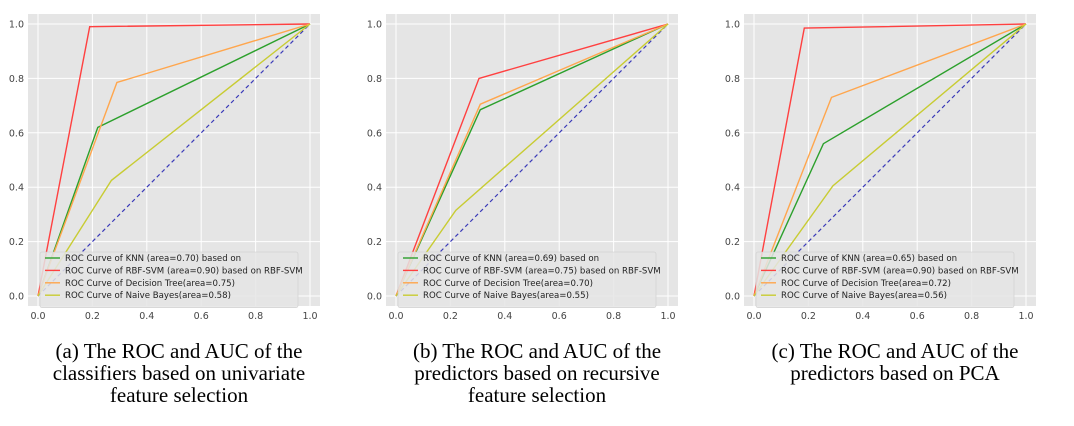 The height and width of the screenshot is (426, 1074). I want to click on legend-label: ROC Curve of KNN (area=0.70) based on, so click(153, 259).